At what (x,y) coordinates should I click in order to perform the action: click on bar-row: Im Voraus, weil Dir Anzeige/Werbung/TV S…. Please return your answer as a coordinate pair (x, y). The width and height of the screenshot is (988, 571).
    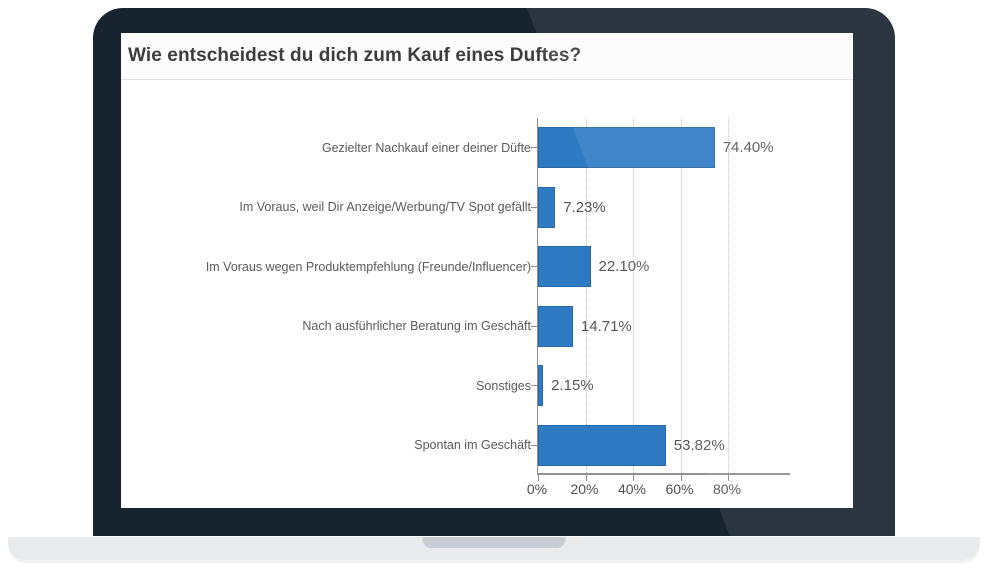
    Looking at the image, I should click on (487, 208).